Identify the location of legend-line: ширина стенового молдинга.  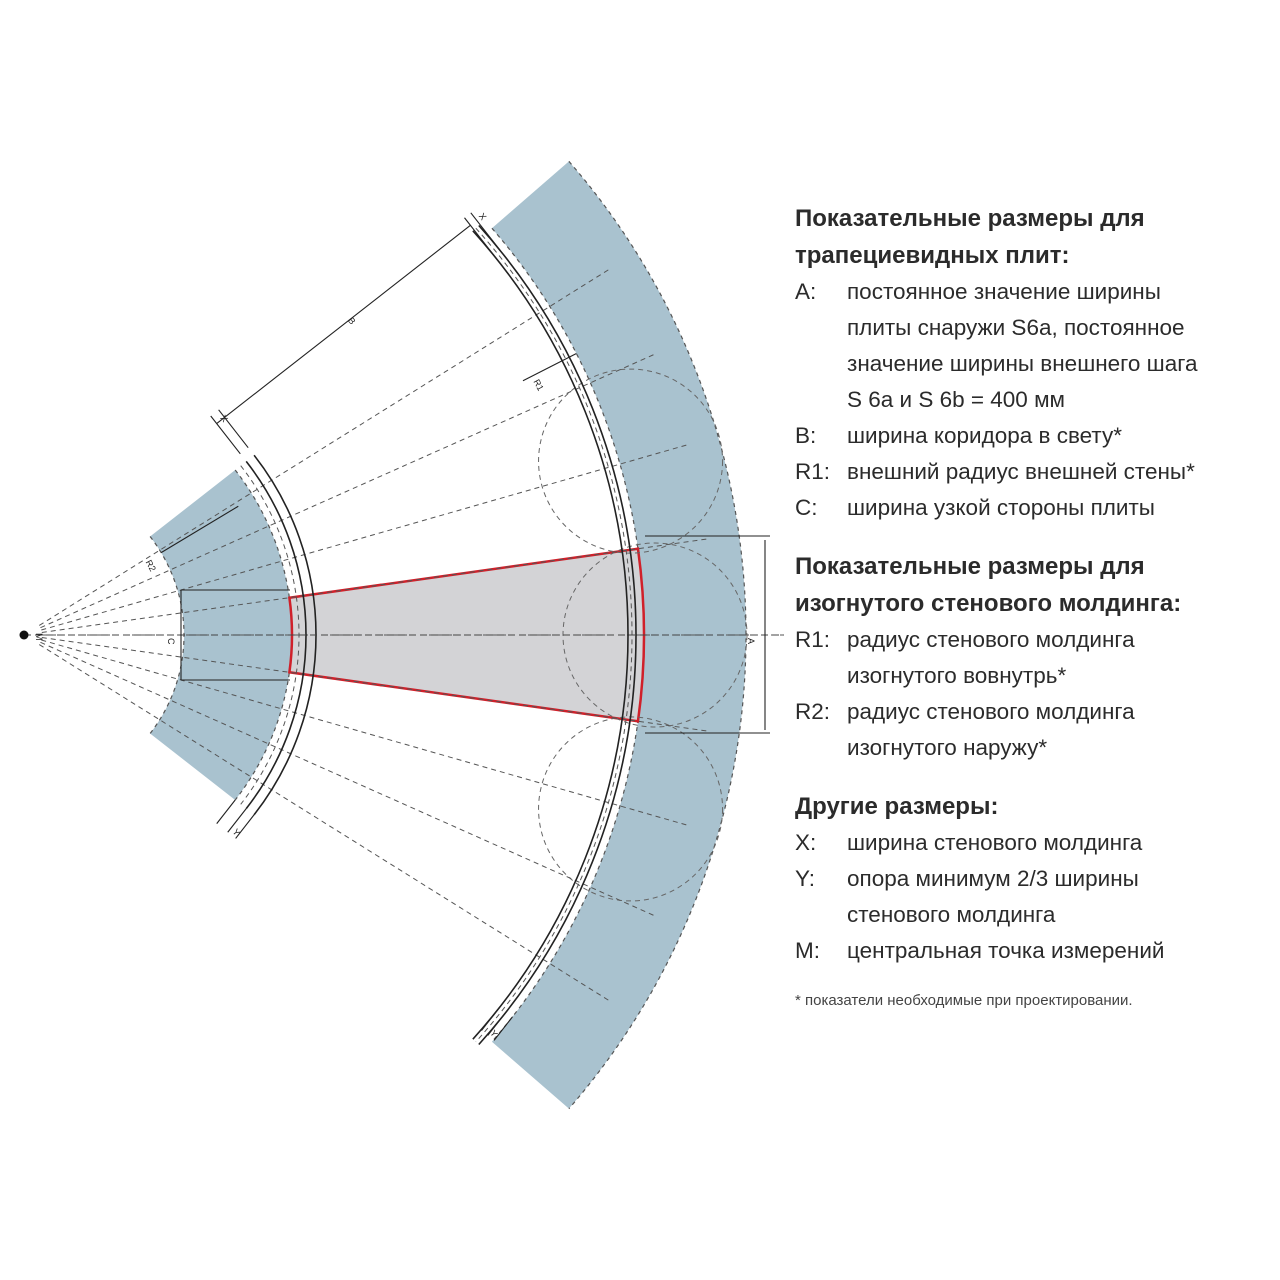
(995, 842).